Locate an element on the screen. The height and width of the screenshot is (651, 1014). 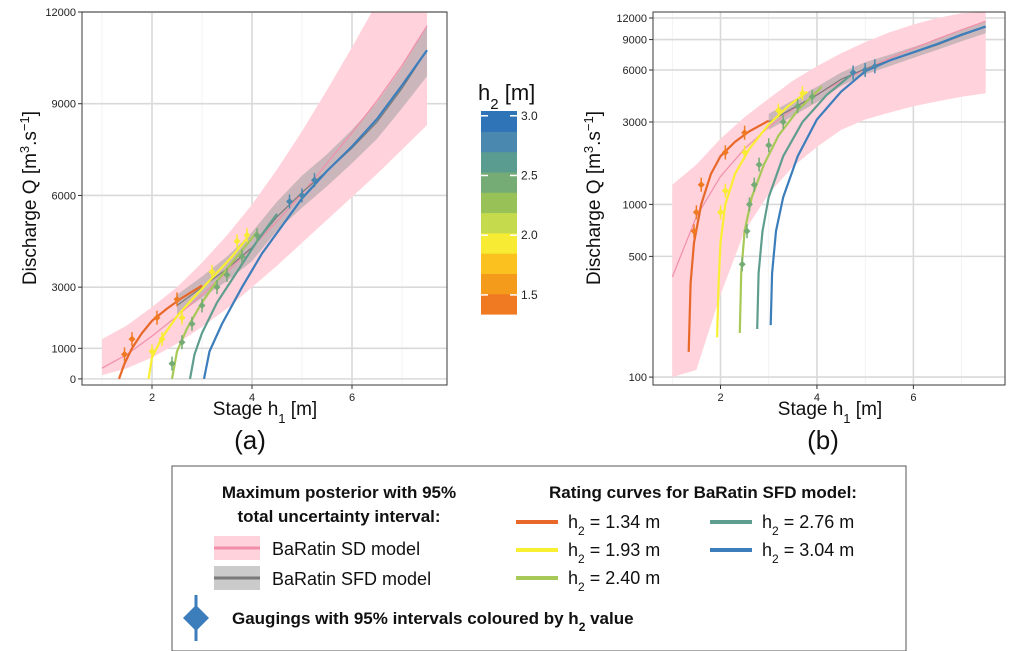
legend-col2-title: Rating curves for BaRatin SFD model: is located at coordinates (703, 492).